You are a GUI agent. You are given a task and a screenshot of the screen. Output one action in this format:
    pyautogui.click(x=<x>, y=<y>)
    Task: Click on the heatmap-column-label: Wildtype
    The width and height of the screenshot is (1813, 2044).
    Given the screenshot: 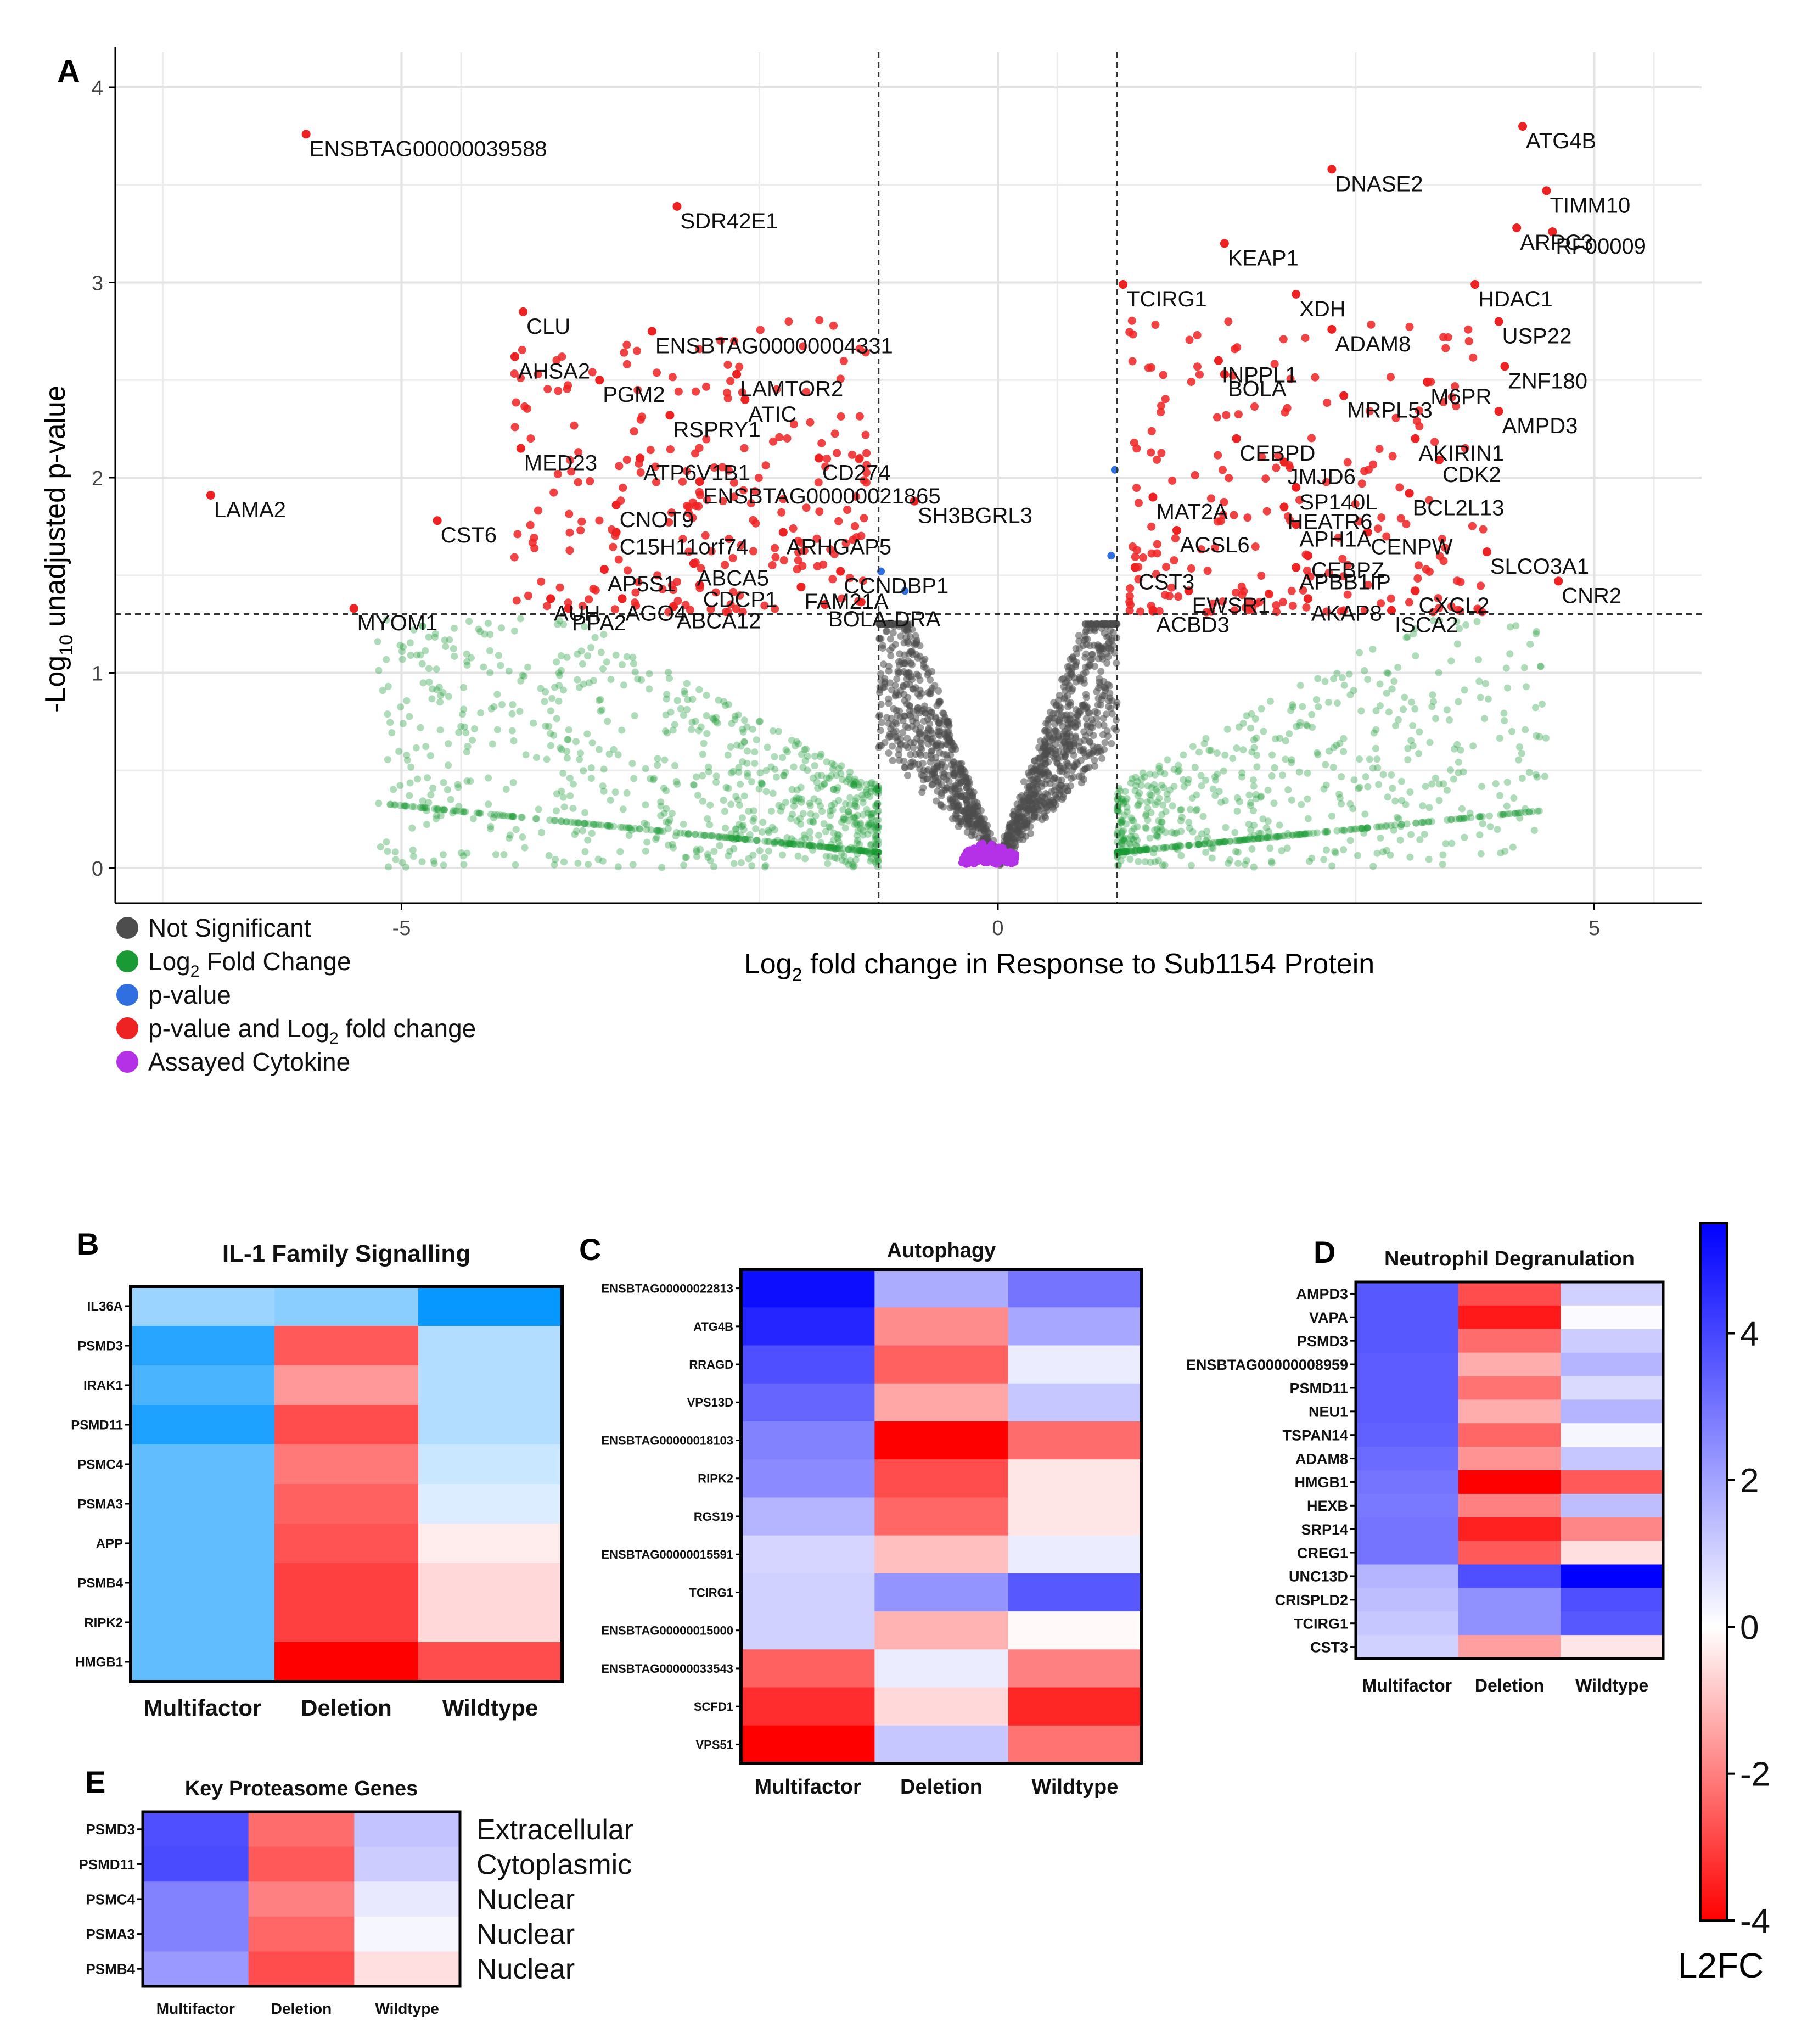 What is the action you would take?
    pyautogui.click(x=1611, y=1685)
    